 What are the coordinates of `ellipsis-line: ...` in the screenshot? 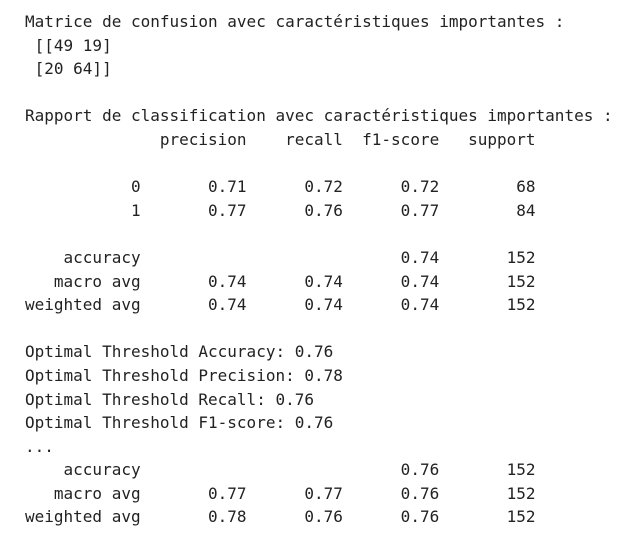 It's located at (39, 446).